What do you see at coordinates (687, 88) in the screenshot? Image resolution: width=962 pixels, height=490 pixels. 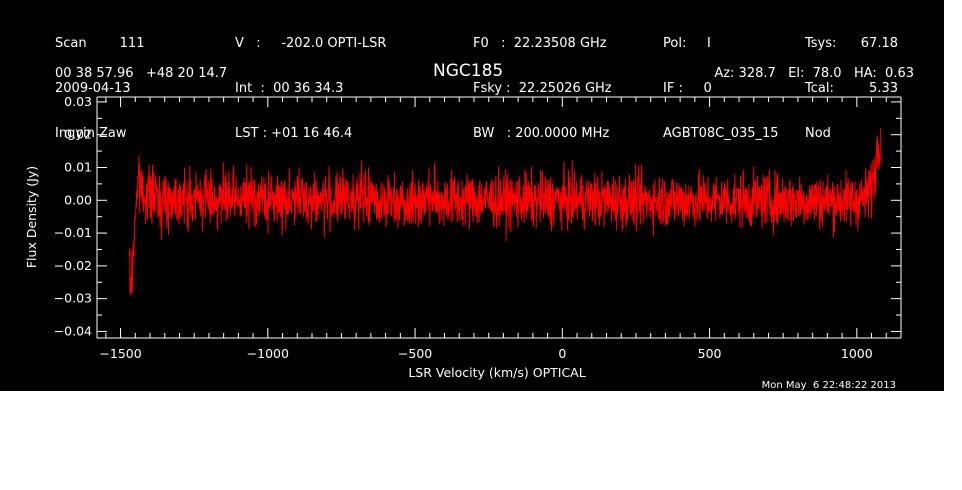 I see `header-line: IF : 0` at bounding box center [687, 88].